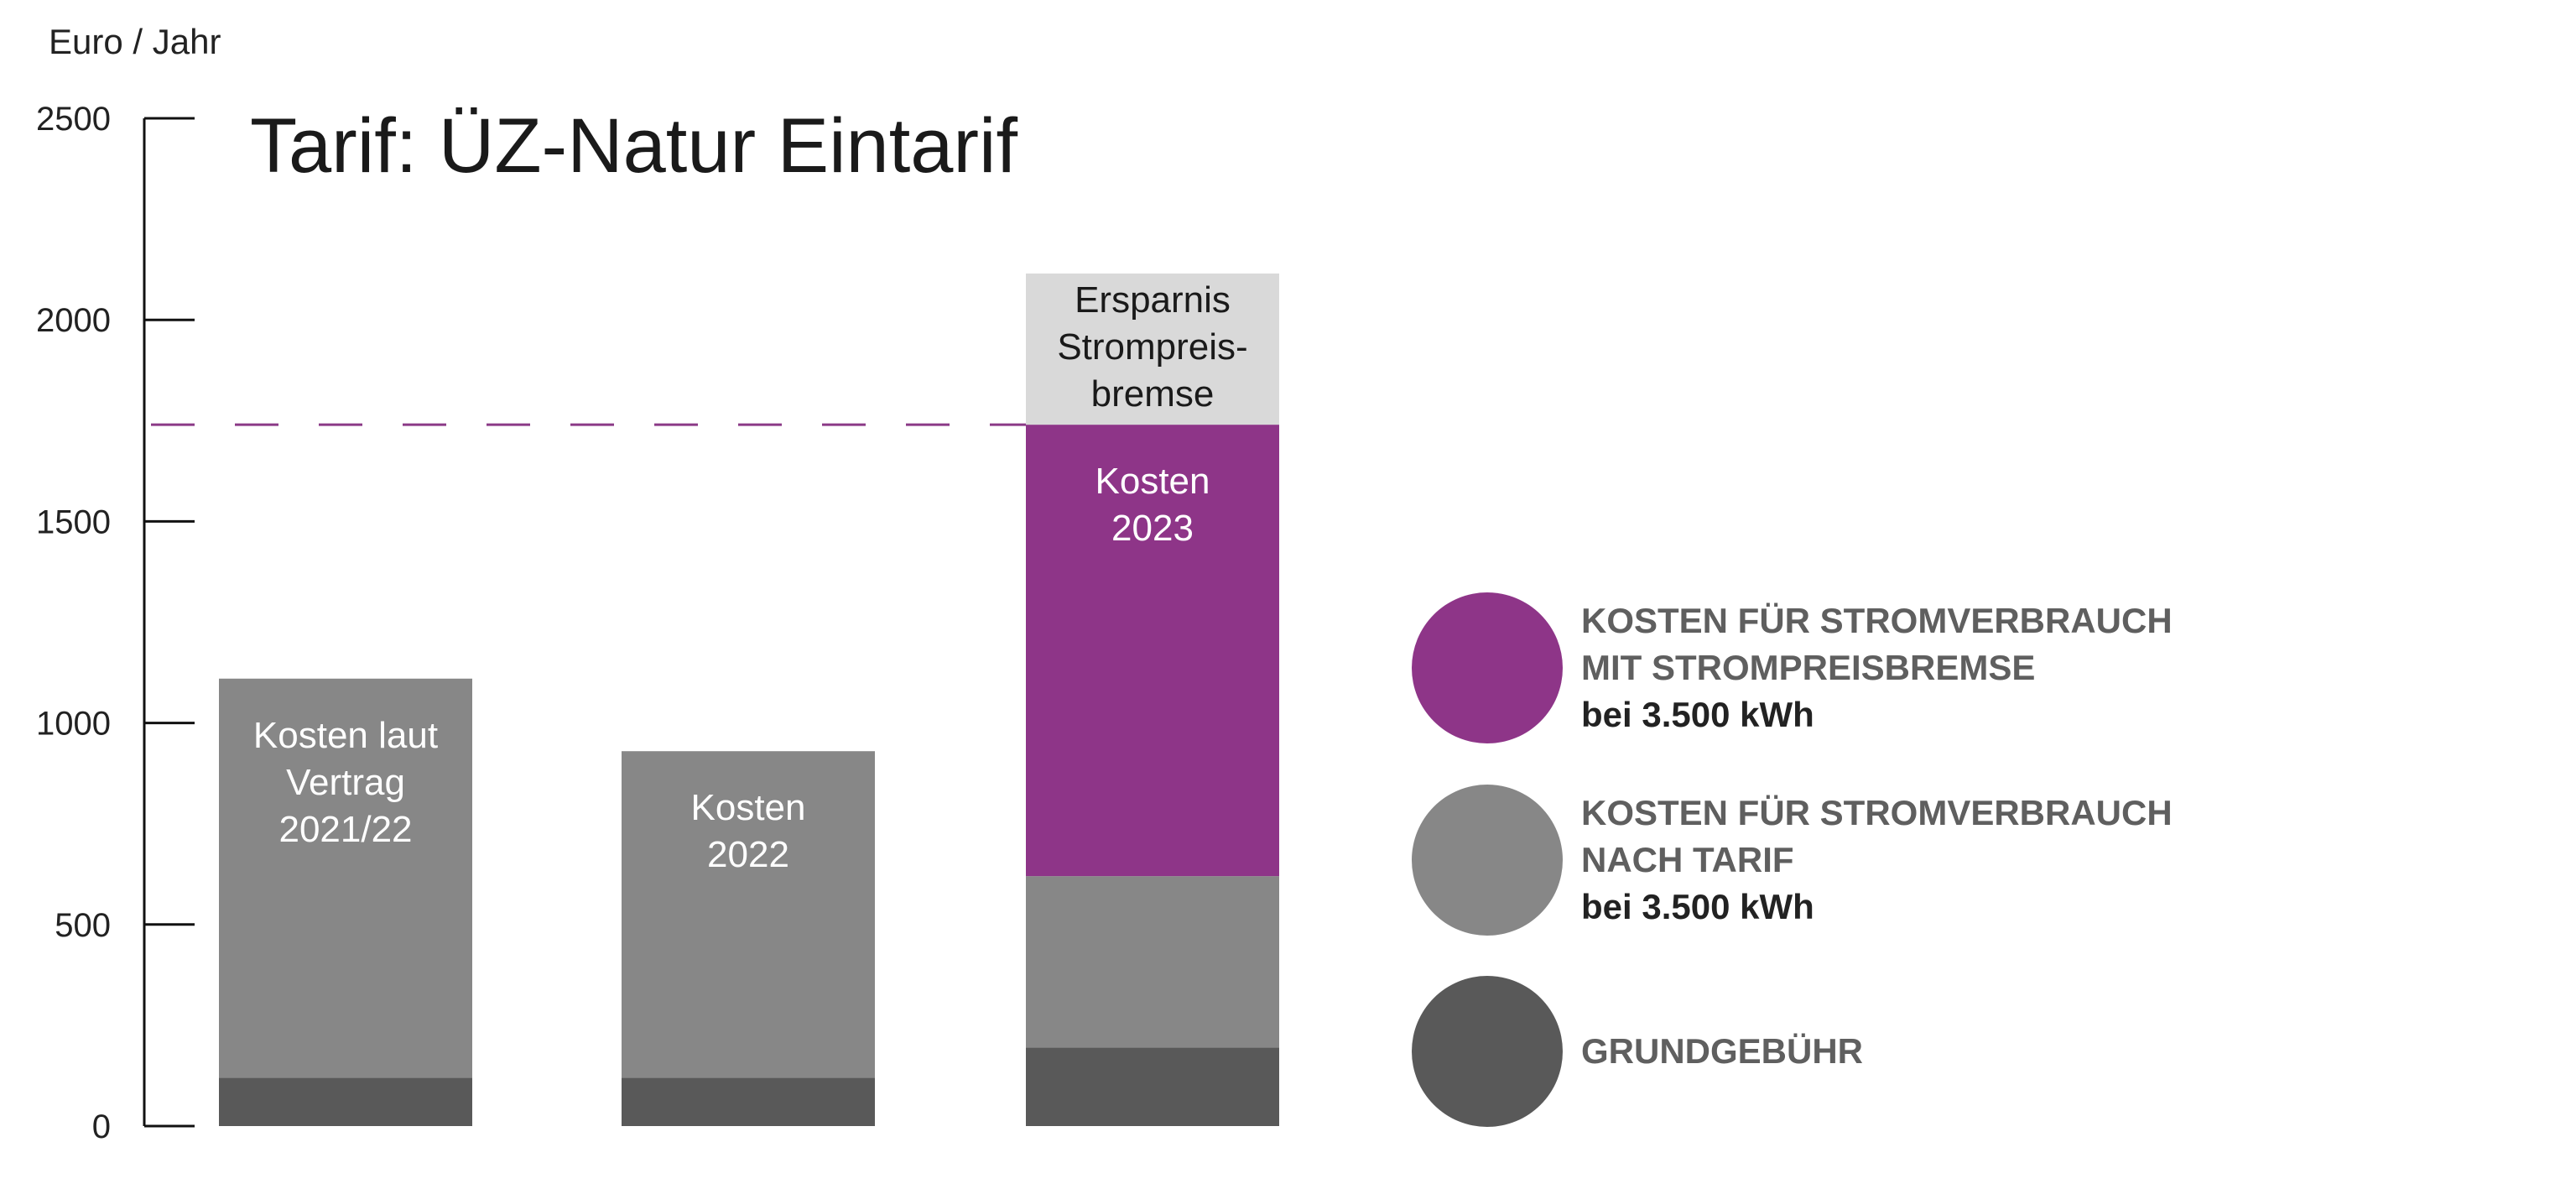  What do you see at coordinates (73, 724) in the screenshot?
I see `y-tick-label: 1000` at bounding box center [73, 724].